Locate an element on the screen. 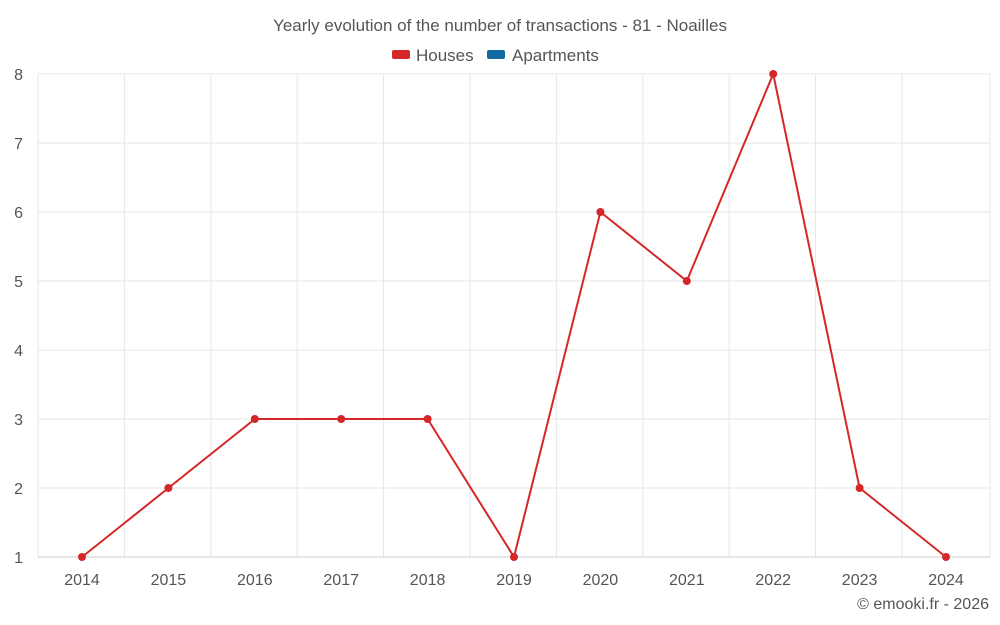 The width and height of the screenshot is (1000, 625). y-tick-label: 7 is located at coordinates (18, 144).